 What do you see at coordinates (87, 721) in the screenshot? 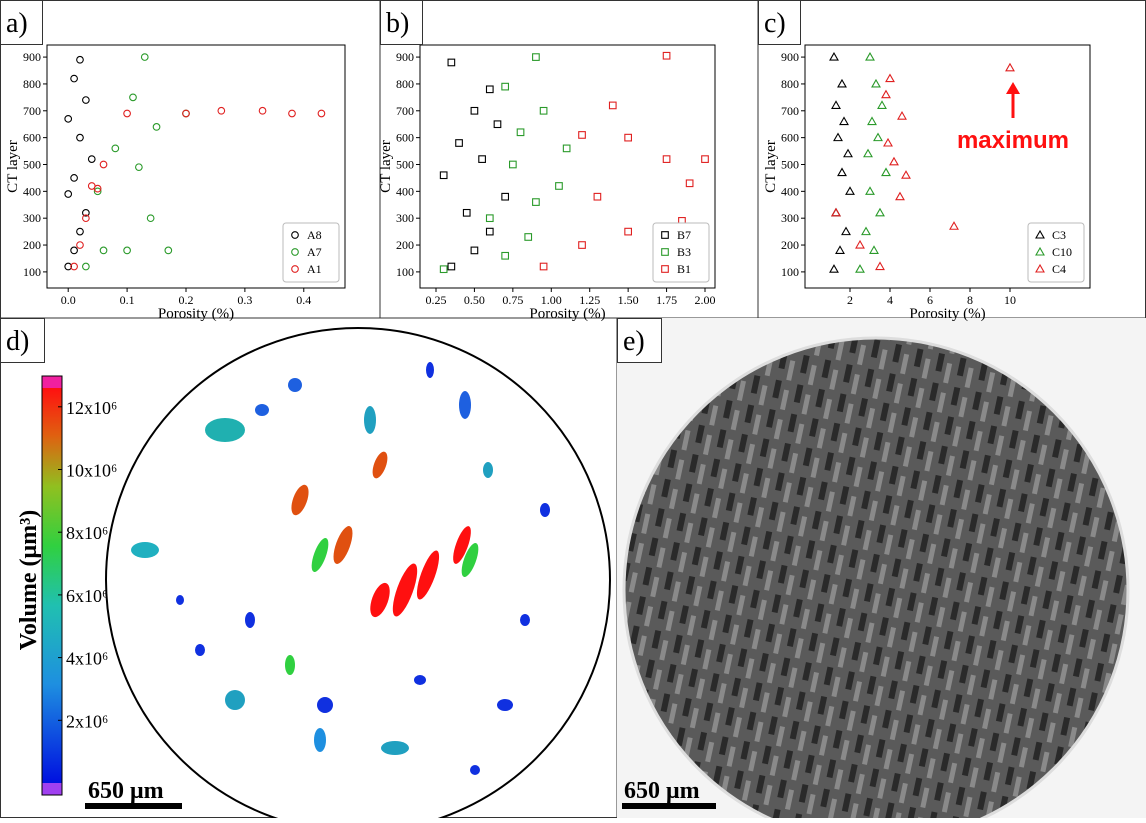
I see `colorbar-tick-label: 2x10⁶` at bounding box center [87, 721].